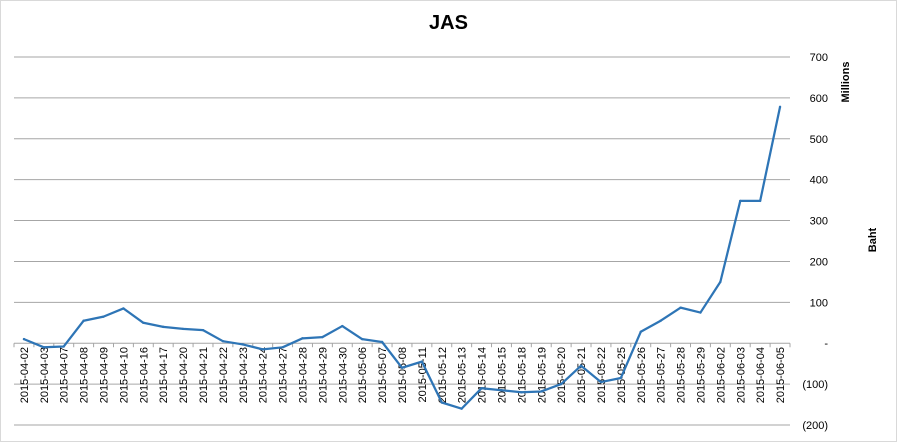  I want to click on x-tick-label: 2015-05-12, so click(443, 375).